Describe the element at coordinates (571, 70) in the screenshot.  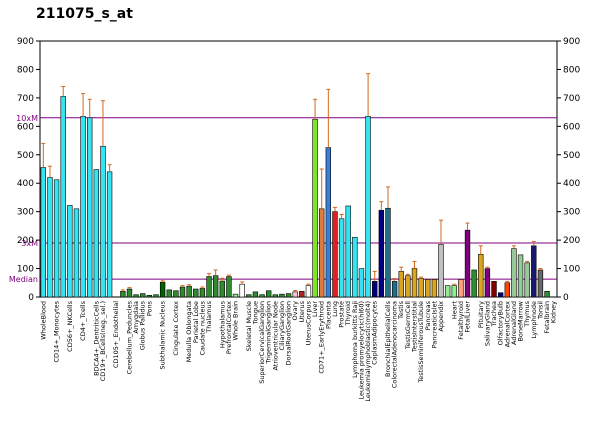
I see `y-tick-label-right: 800` at that location.